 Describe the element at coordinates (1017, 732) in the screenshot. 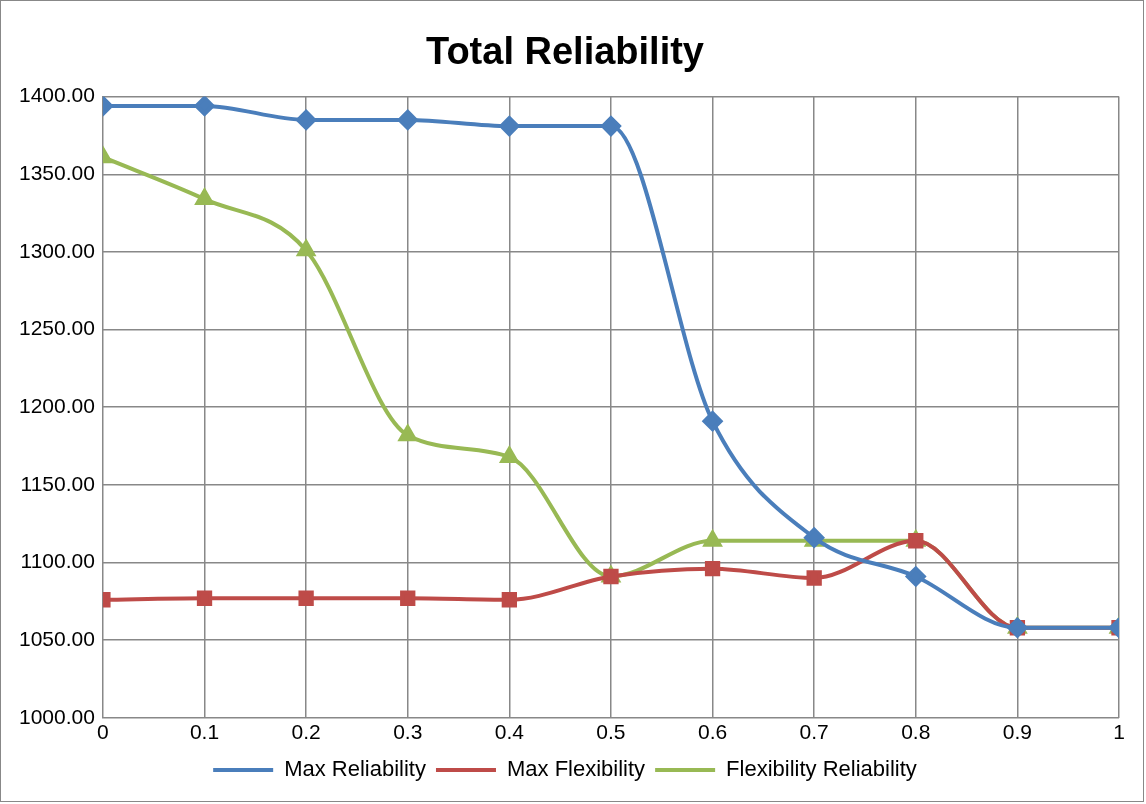

I see `x-tick-label: 0.9` at that location.